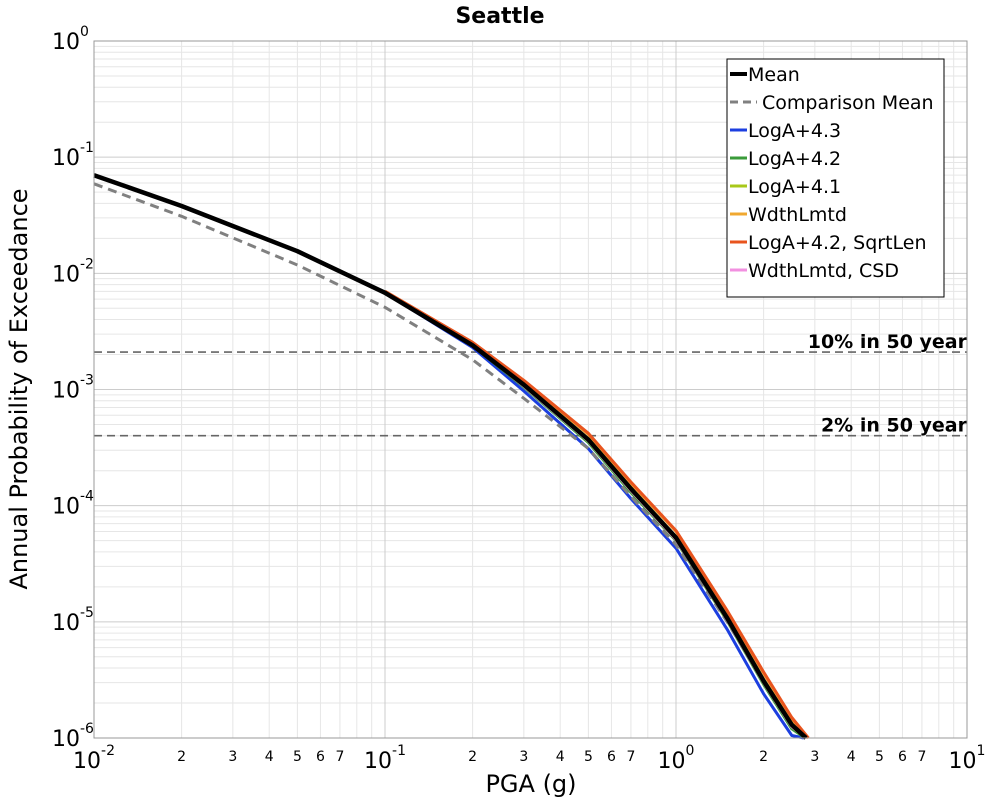  I want to click on x-major-tick-label: 10⁻², so click(94, 758).